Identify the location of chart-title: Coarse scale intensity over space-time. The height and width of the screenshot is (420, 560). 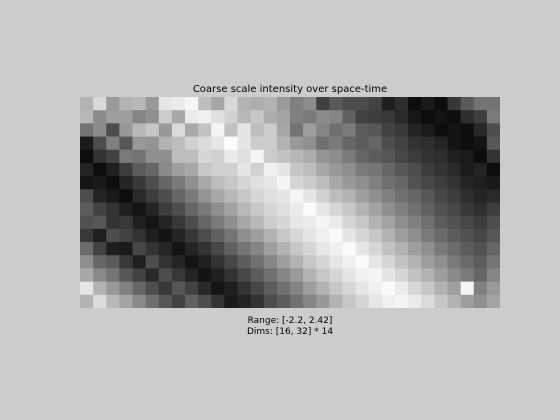
(290, 89).